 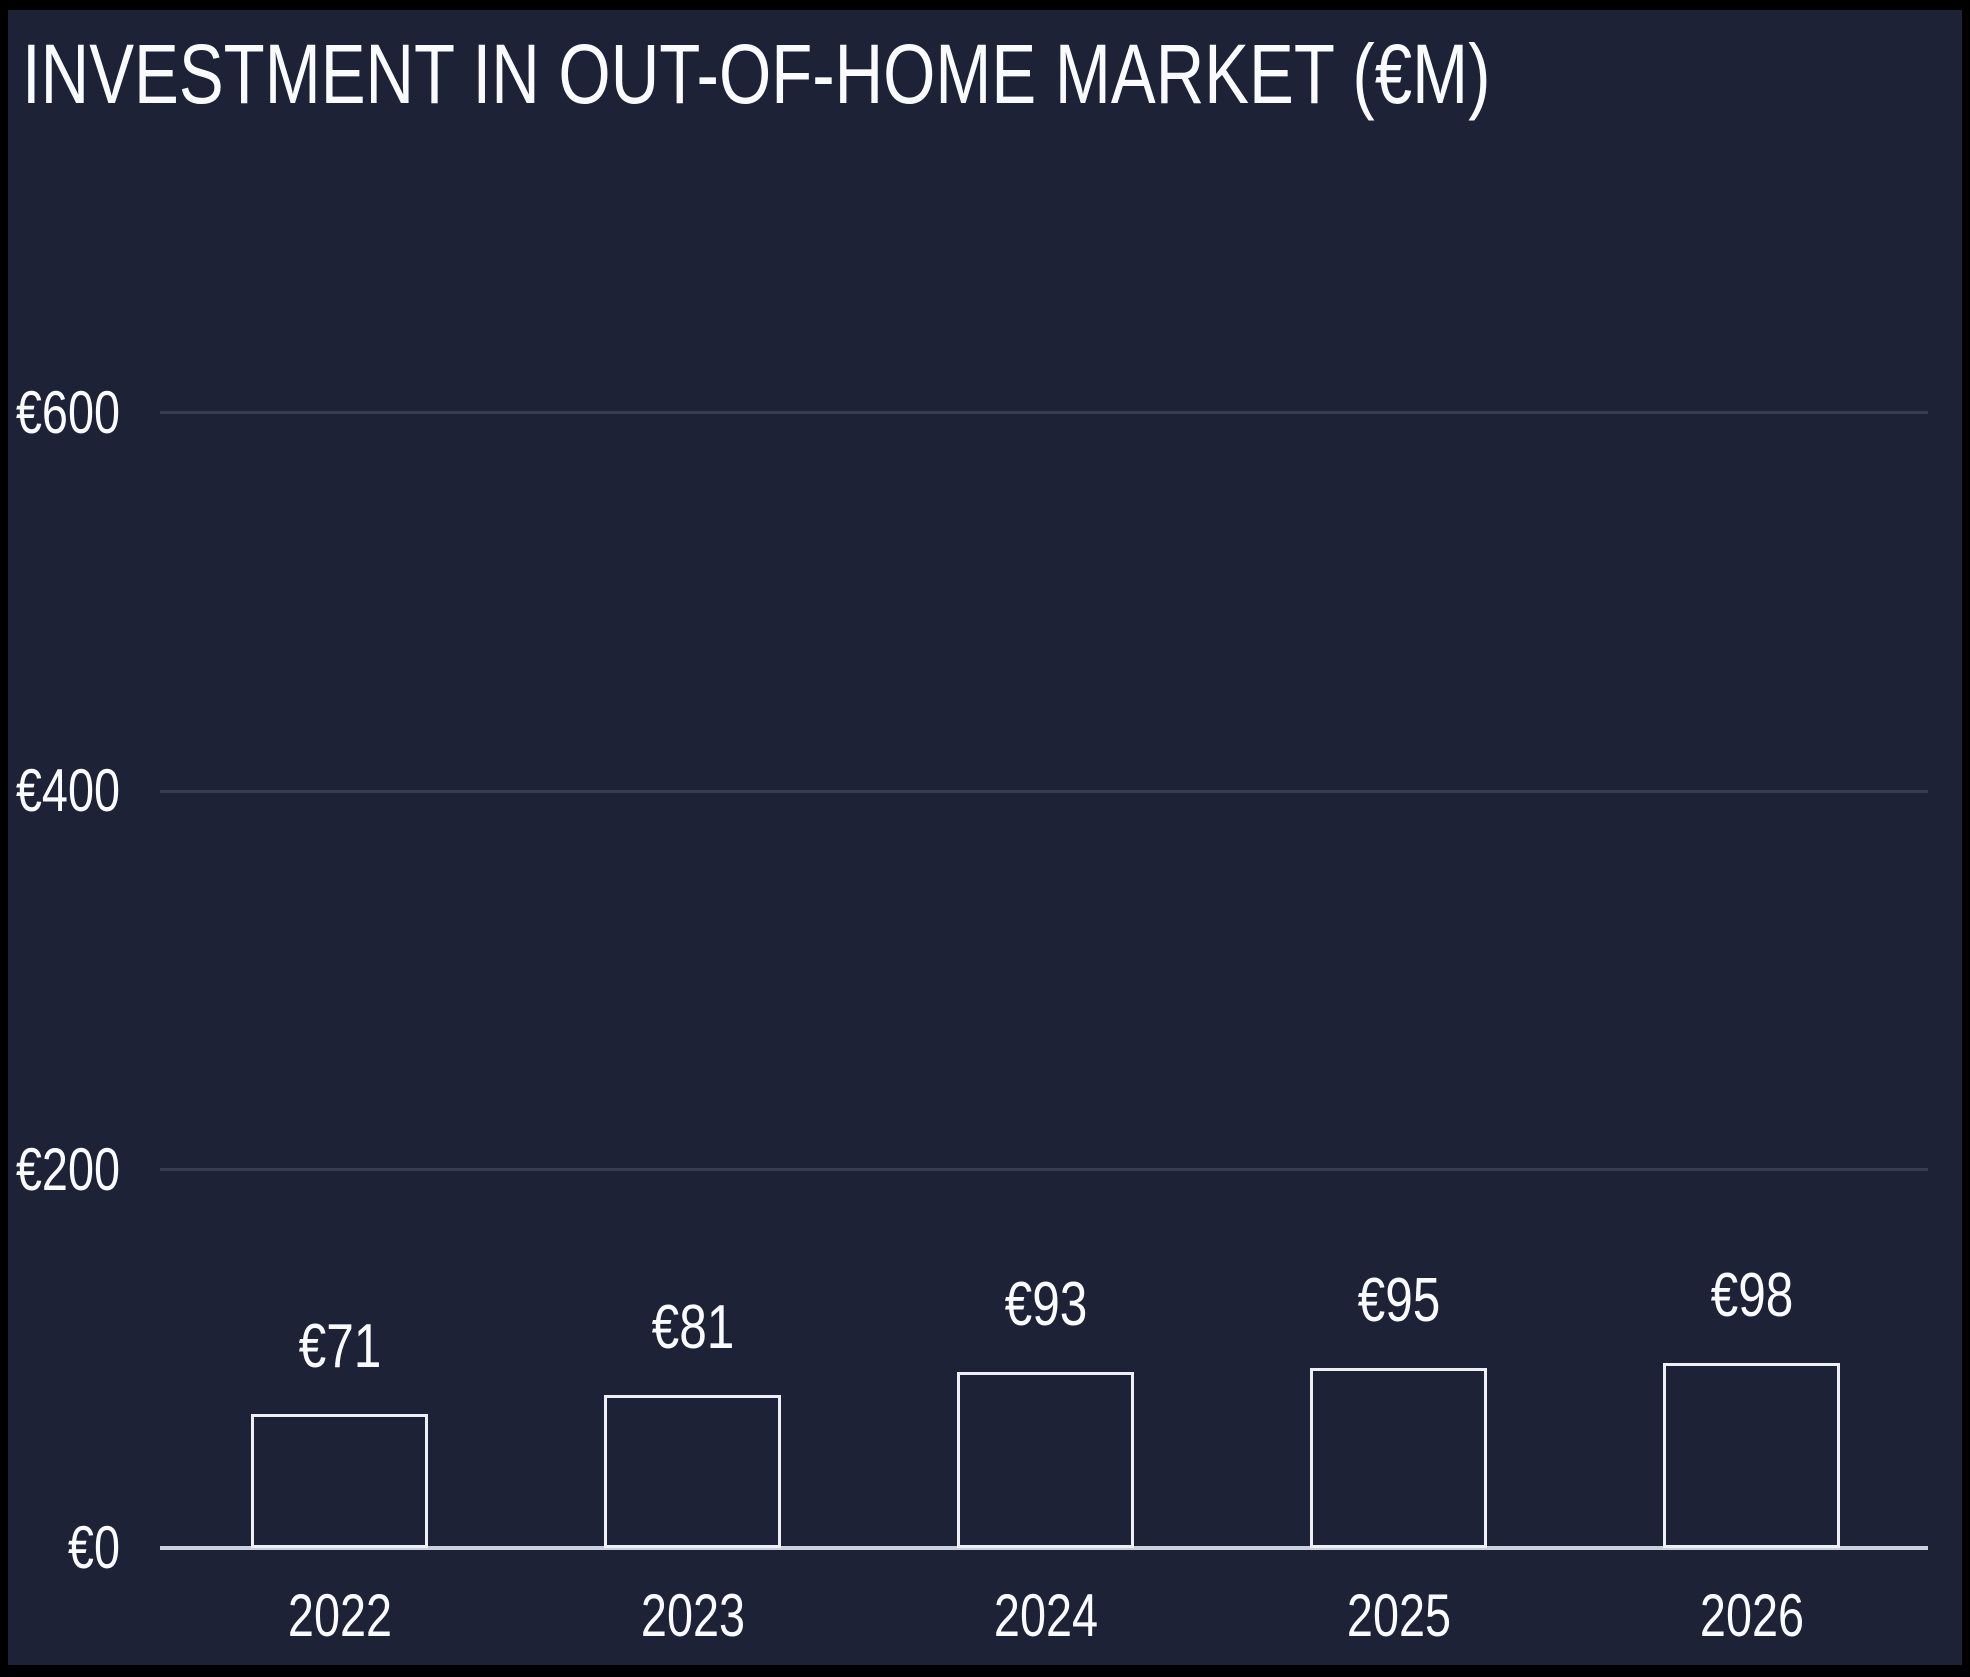 I want to click on bar-value-label-2024: €93, so click(x=1045, y=1304).